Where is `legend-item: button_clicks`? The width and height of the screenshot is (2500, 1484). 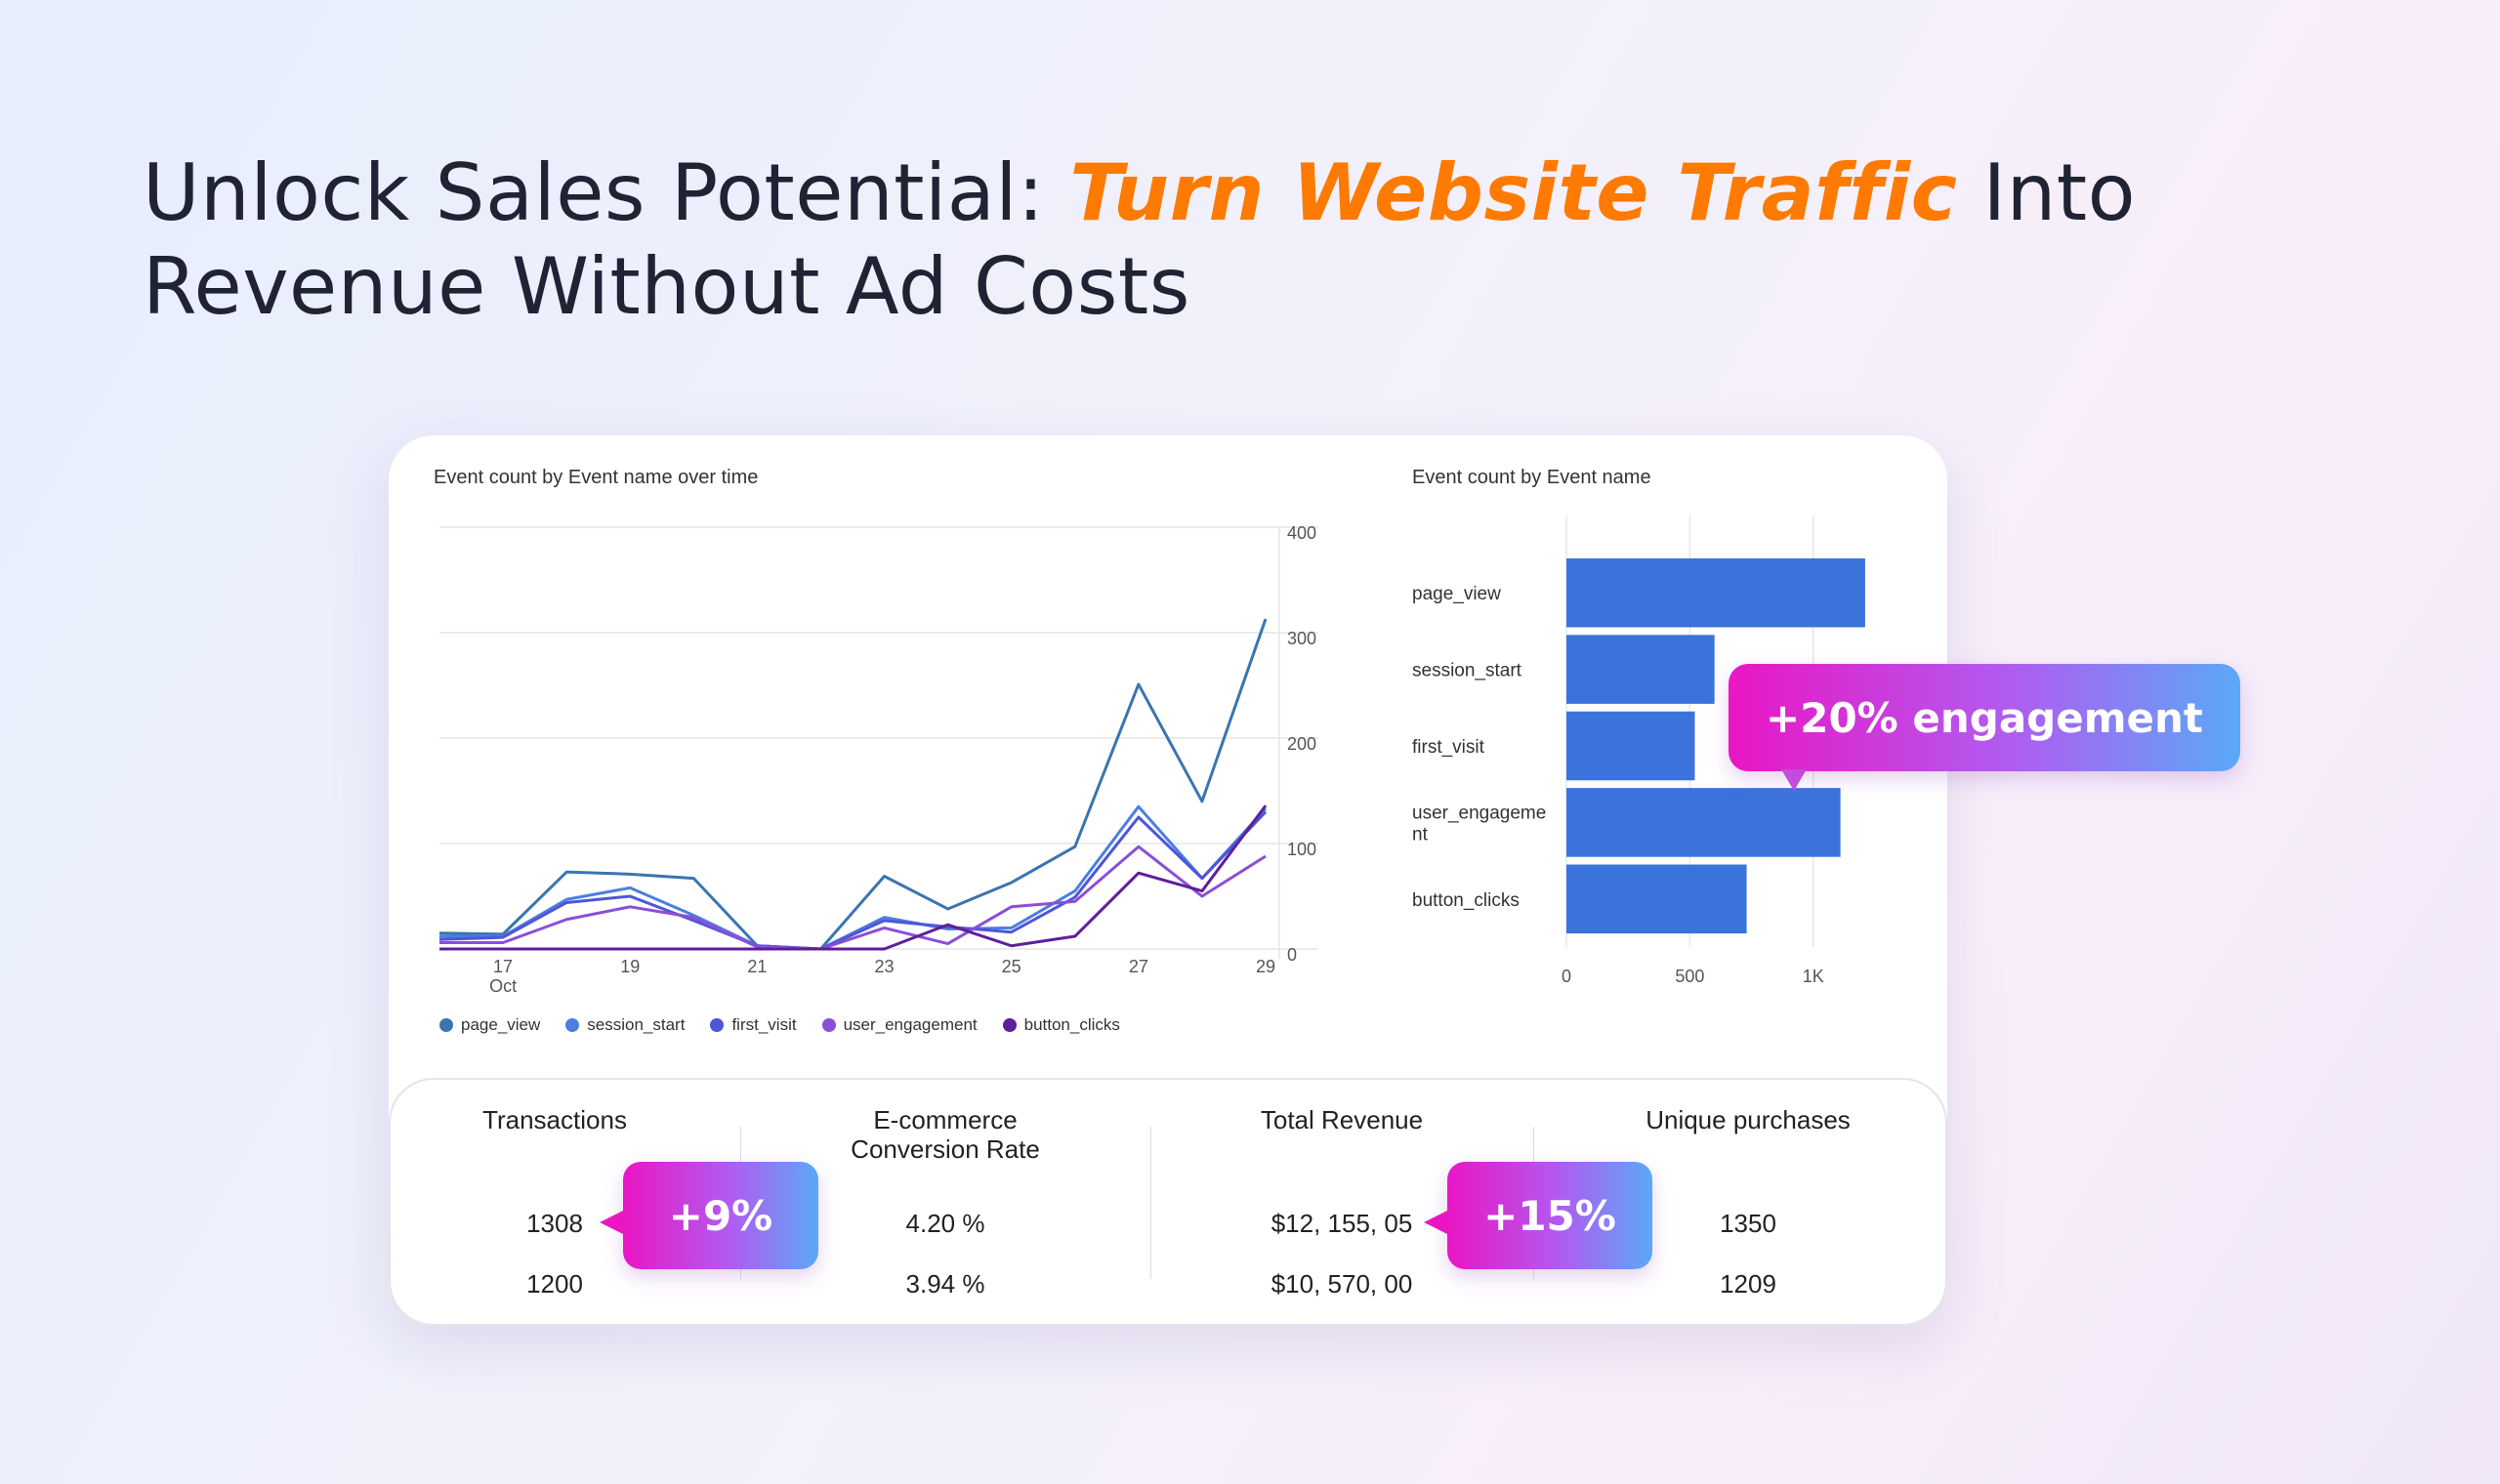
legend-item: button_clicks is located at coordinates (1061, 1025).